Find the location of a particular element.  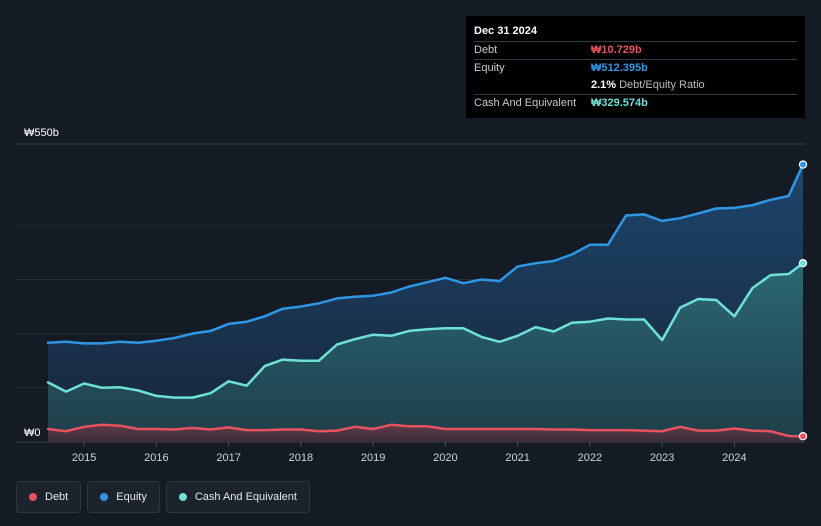

legend: Debt Equity Cash And Equivalent is located at coordinates (163, 497).